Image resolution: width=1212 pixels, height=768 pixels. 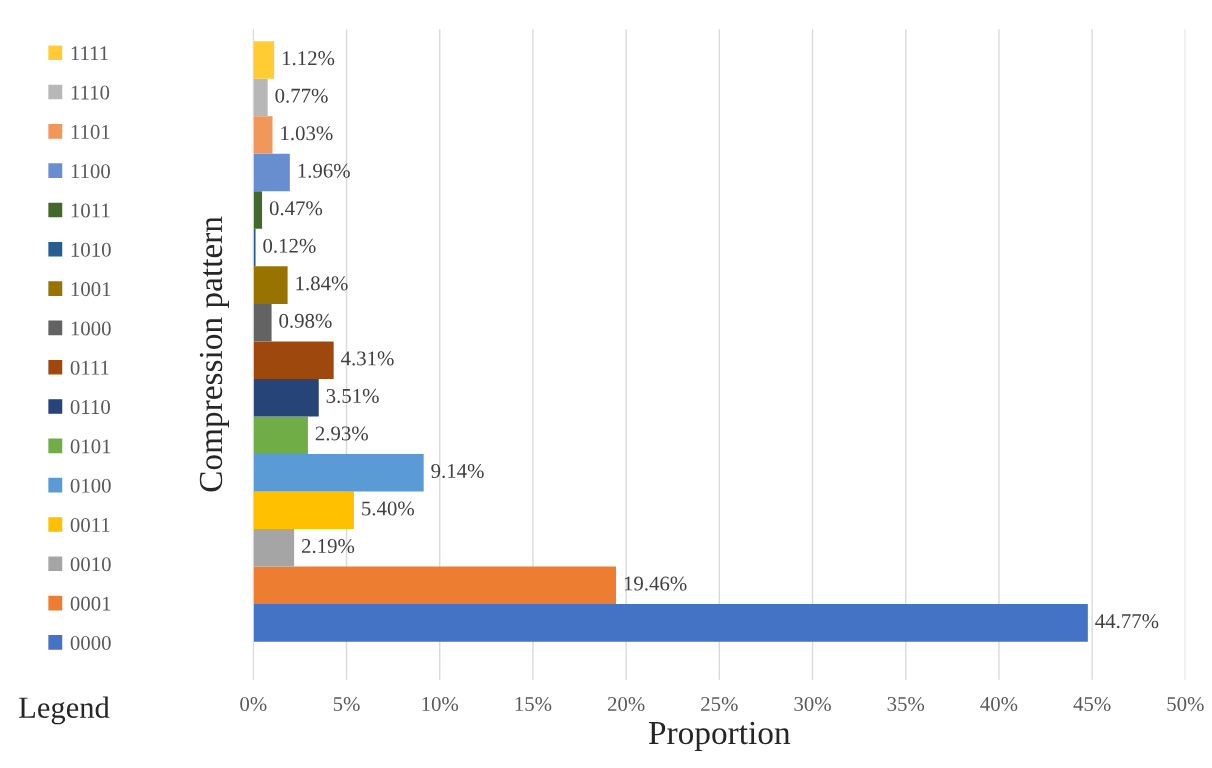 What do you see at coordinates (90, 92) in the screenshot?
I see `legend-label: 1110` at bounding box center [90, 92].